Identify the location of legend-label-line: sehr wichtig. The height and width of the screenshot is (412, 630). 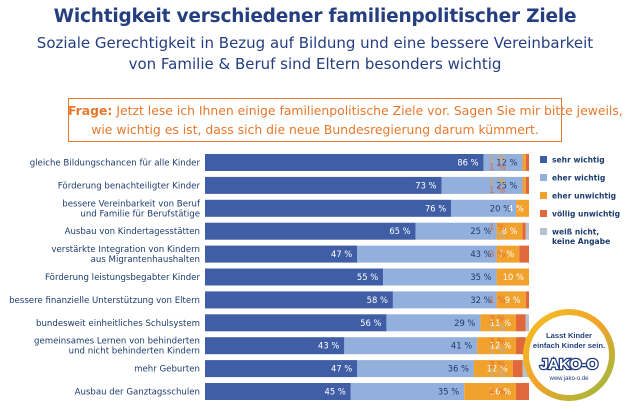
(578, 160).